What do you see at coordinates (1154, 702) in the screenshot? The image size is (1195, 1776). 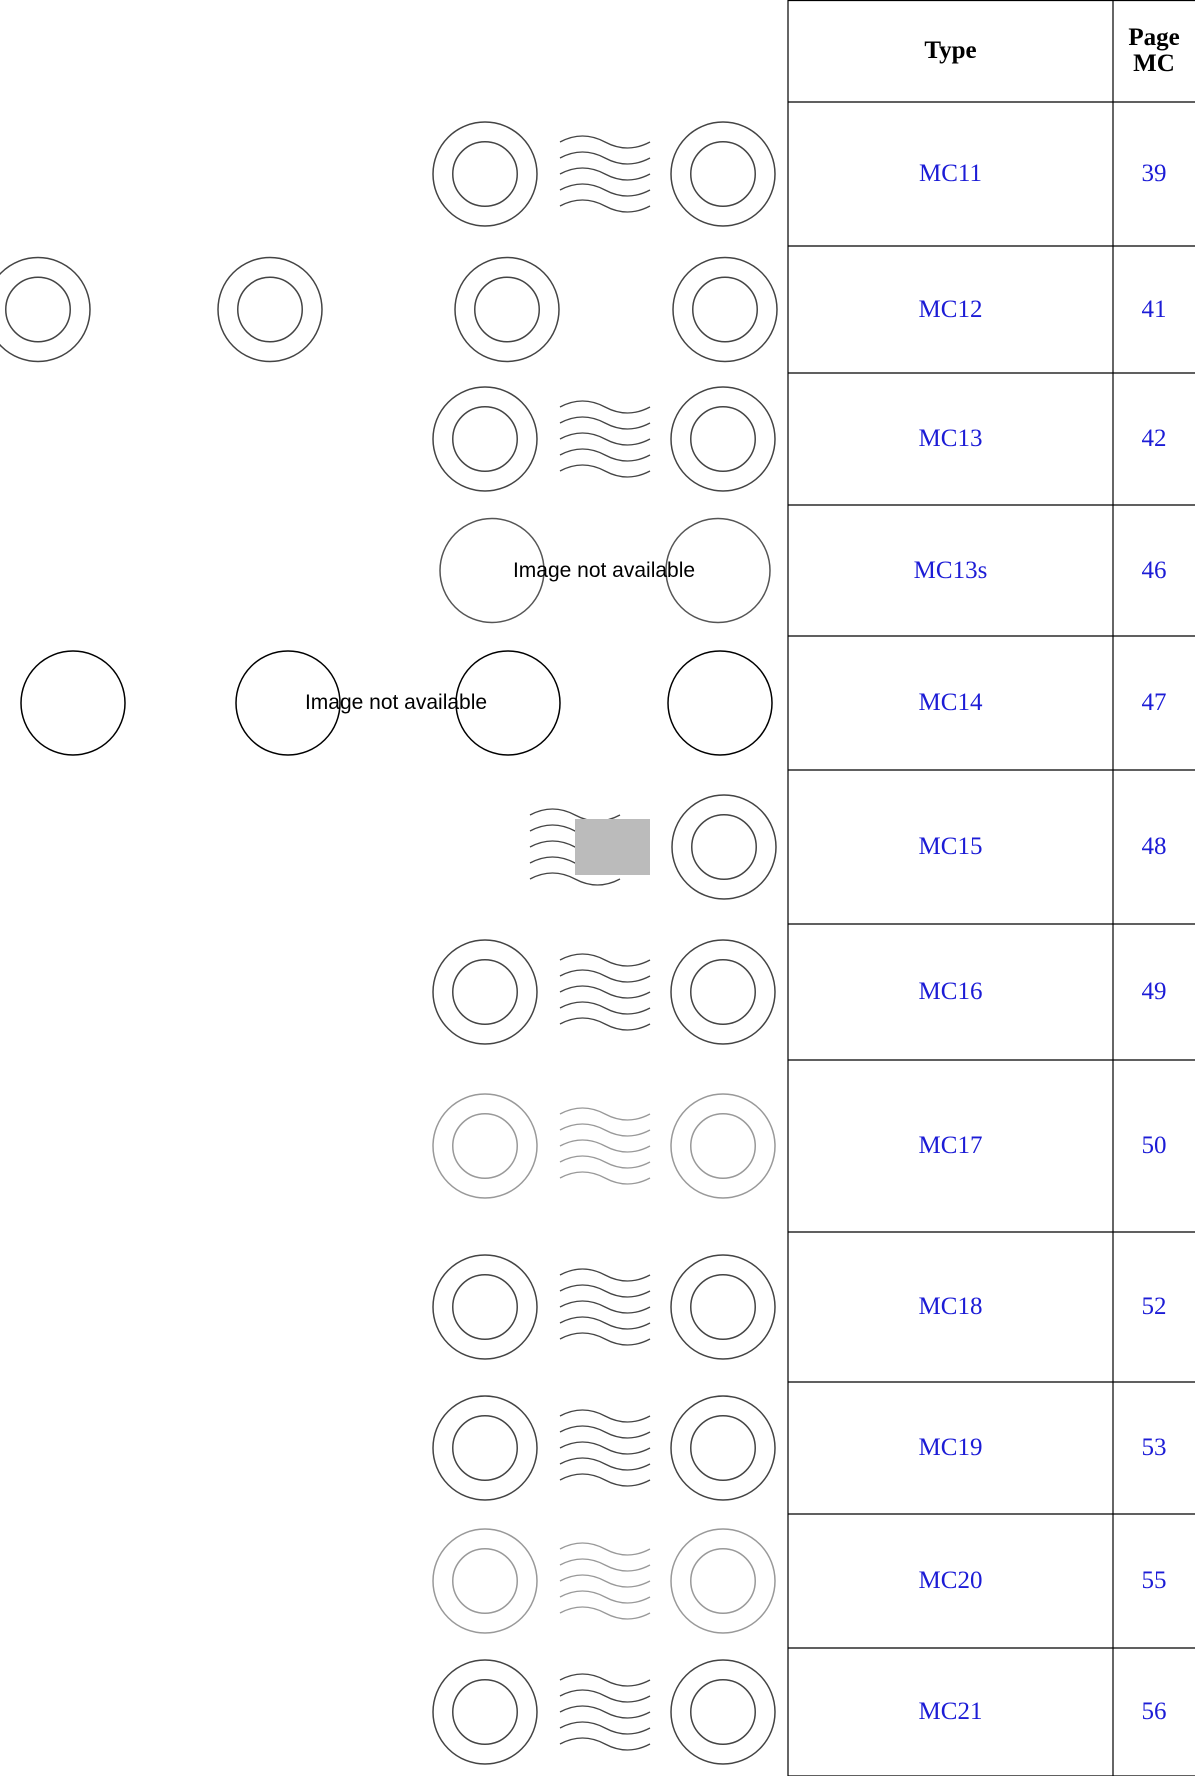 I see `page-link: 47` at bounding box center [1154, 702].